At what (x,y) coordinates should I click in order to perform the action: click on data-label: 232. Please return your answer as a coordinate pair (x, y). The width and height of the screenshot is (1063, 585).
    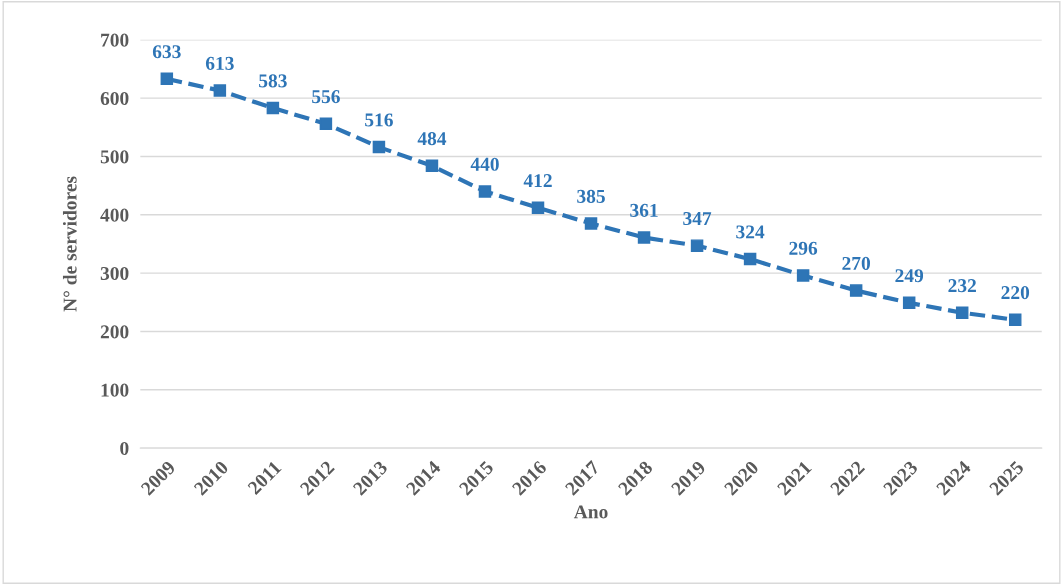
    Looking at the image, I should click on (962, 286).